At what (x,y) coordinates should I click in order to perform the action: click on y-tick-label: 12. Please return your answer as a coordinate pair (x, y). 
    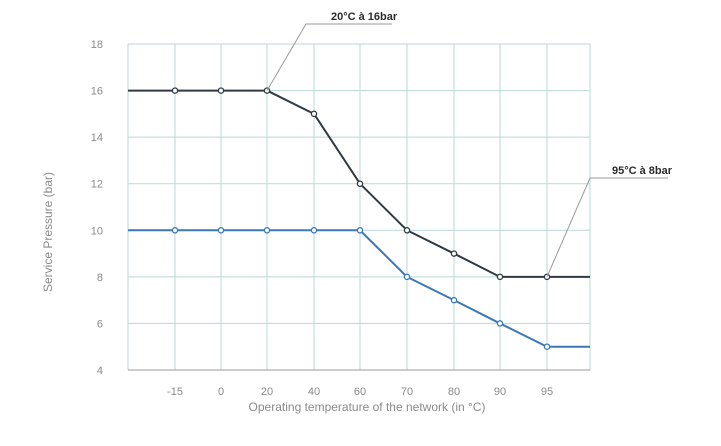
    Looking at the image, I should click on (97, 185).